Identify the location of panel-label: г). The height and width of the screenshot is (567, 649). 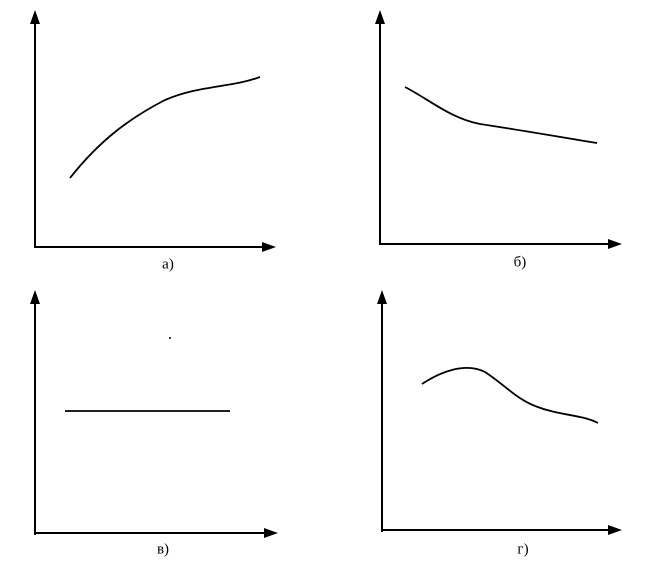
(522, 549).